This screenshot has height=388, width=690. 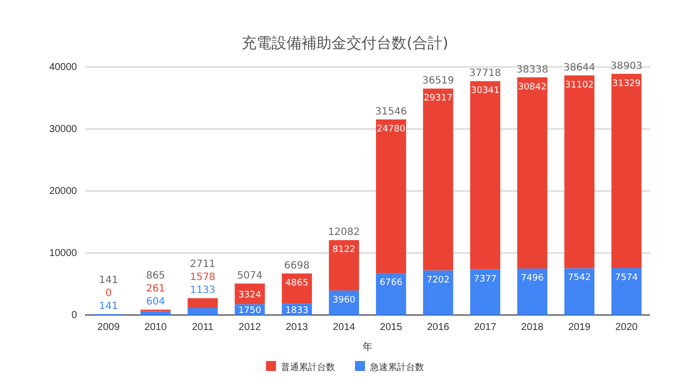 I want to click on x-tick-label: 2011, so click(x=203, y=328).